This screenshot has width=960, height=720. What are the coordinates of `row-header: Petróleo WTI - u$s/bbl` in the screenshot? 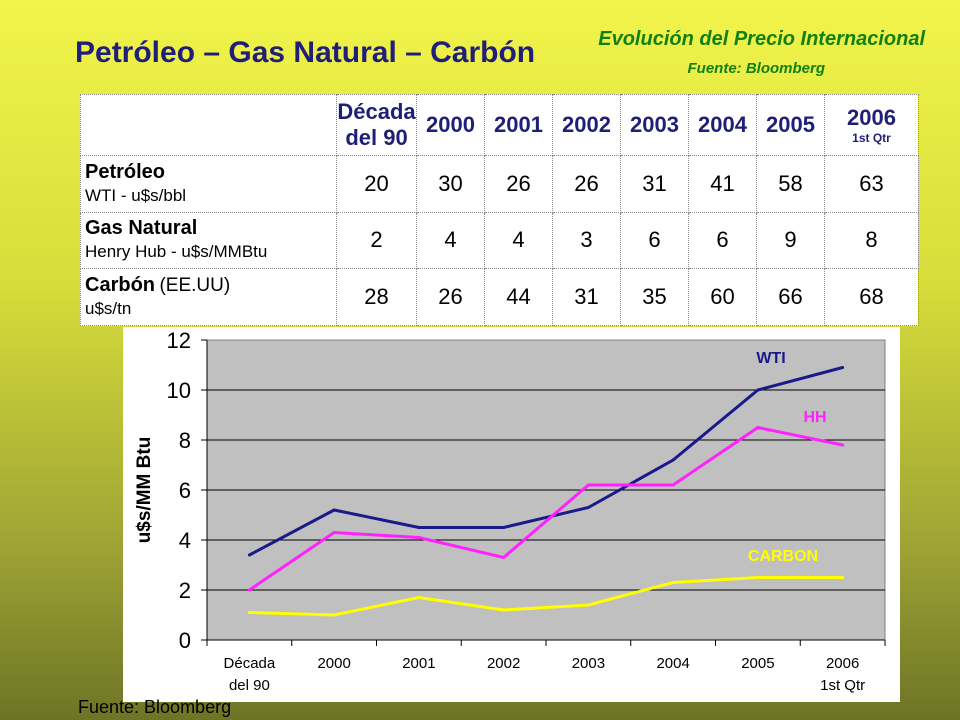 It's located at (208, 184).